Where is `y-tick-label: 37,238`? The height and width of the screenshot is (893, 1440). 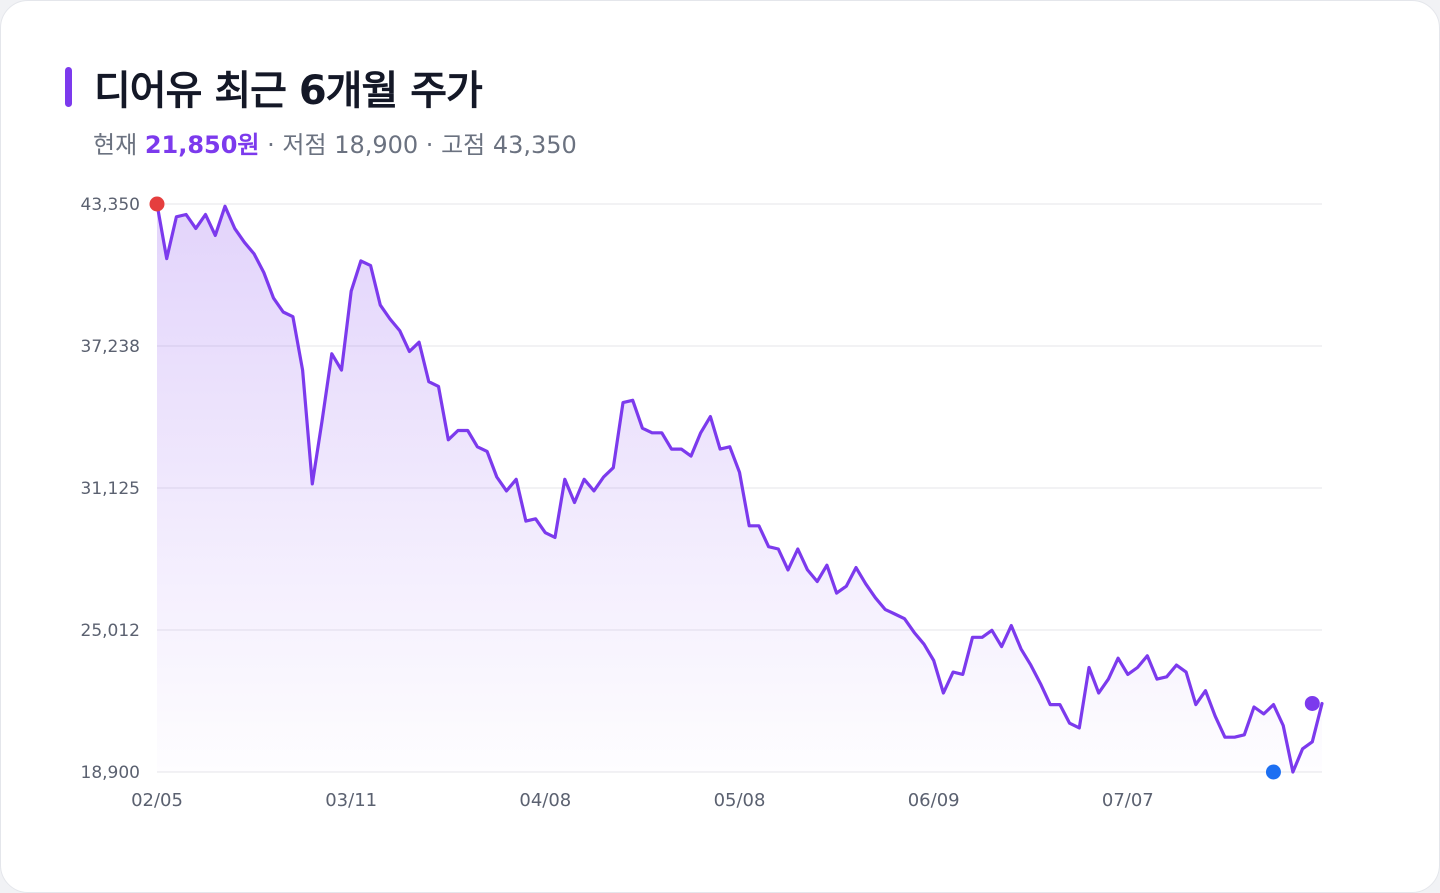 y-tick-label: 37,238 is located at coordinates (110, 347).